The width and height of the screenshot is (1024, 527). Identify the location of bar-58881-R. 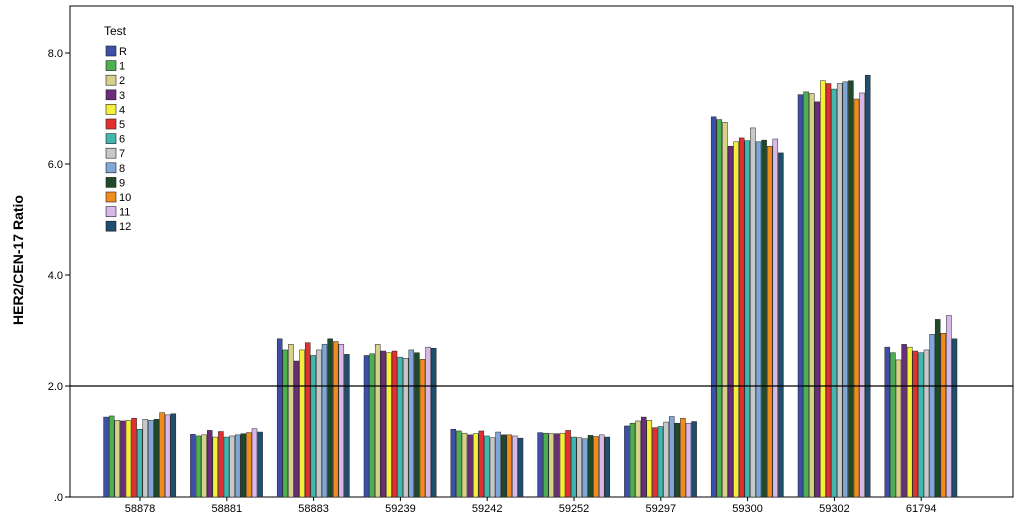
(193, 466).